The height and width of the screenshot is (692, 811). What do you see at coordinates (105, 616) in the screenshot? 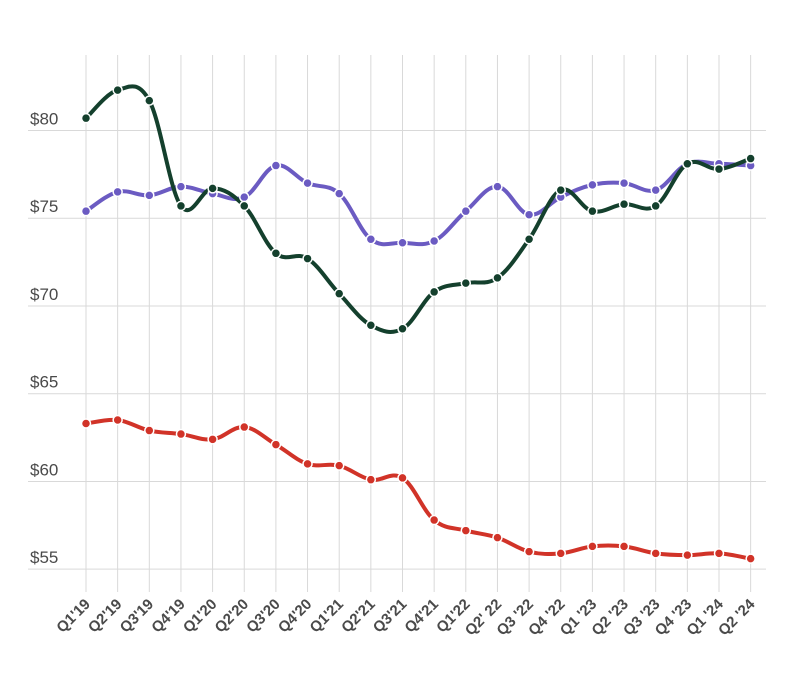
I see `x-tick-label: Q2'19` at bounding box center [105, 616].